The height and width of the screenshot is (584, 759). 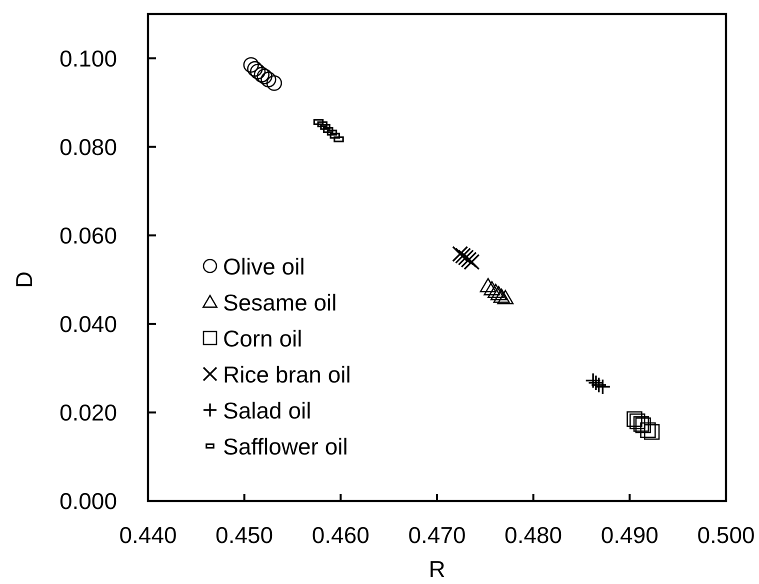 I want to click on x-tick-label: 0.470, so click(x=437, y=535).